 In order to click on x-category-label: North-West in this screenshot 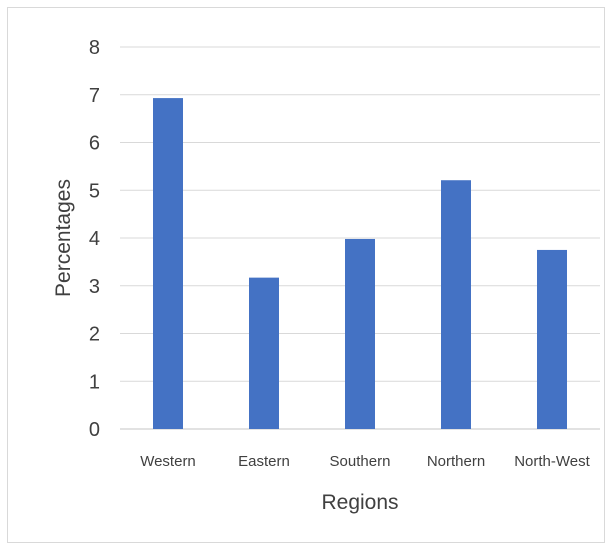, I will do `click(552, 461)`.